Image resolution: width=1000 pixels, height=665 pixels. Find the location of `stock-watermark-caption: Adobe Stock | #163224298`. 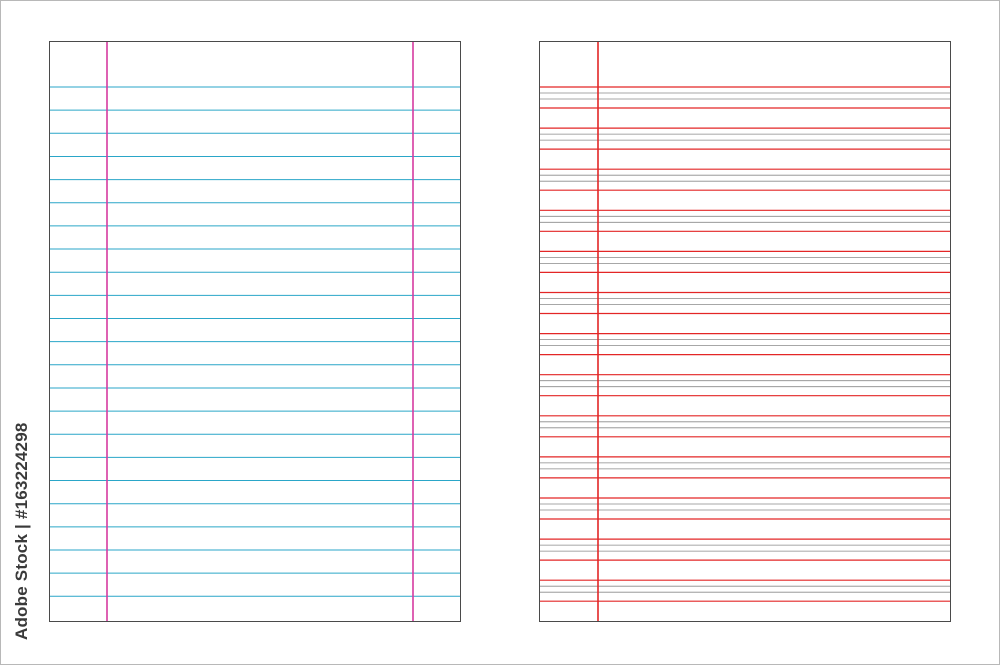

stock-watermark-caption: Adobe Stock | #163224298 is located at coordinates (22, 532).